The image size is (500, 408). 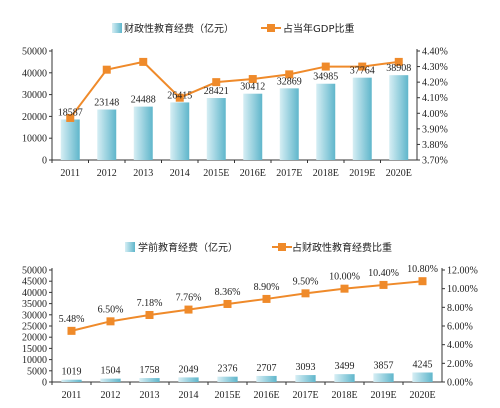 I want to click on bar-value-label: 3499, so click(x=345, y=366).